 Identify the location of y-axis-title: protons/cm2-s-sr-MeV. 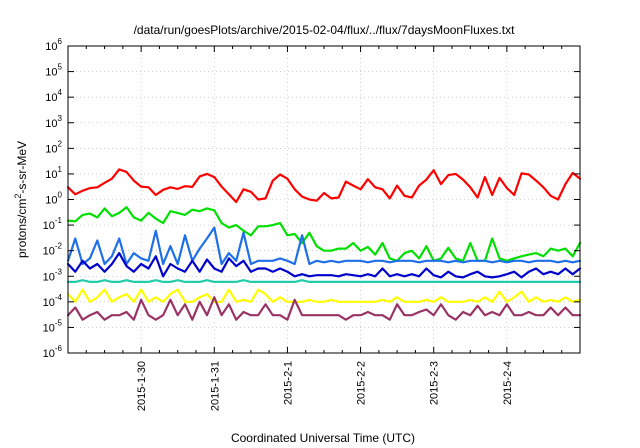
(21, 199).